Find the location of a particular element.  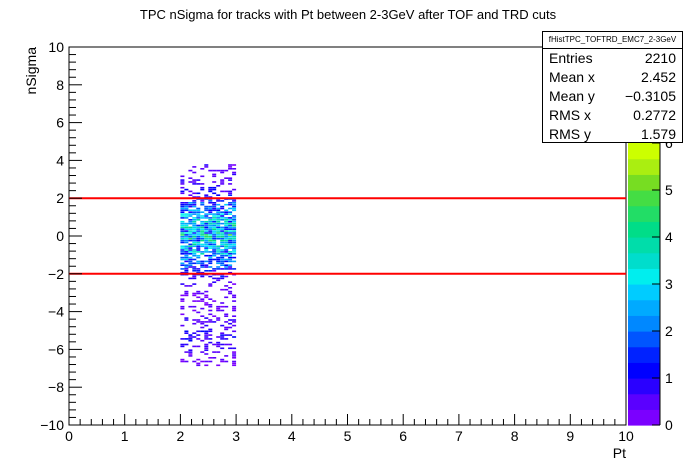

stats-value: 1.579 is located at coordinates (658, 134).